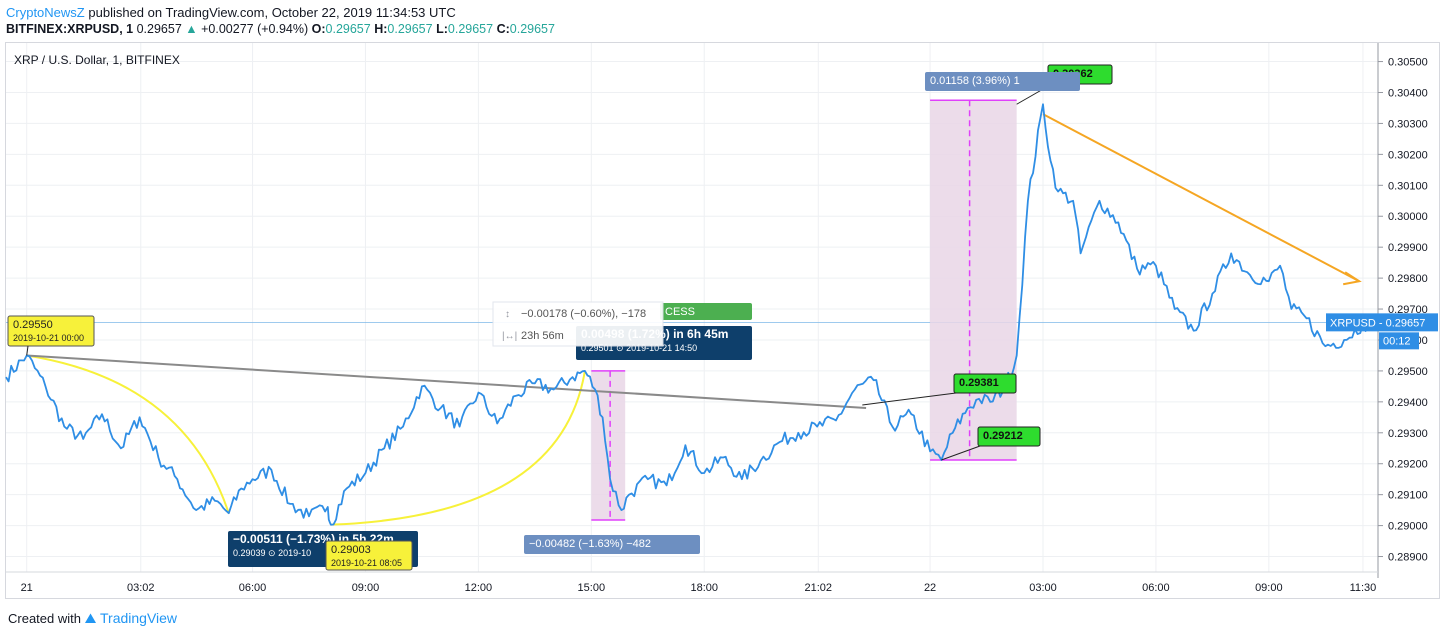 Image resolution: width=1444 pixels, height=637 pixels. Describe the element at coordinates (1408, 279) in the screenshot. I see `y-tick-label: 0.29800` at that location.